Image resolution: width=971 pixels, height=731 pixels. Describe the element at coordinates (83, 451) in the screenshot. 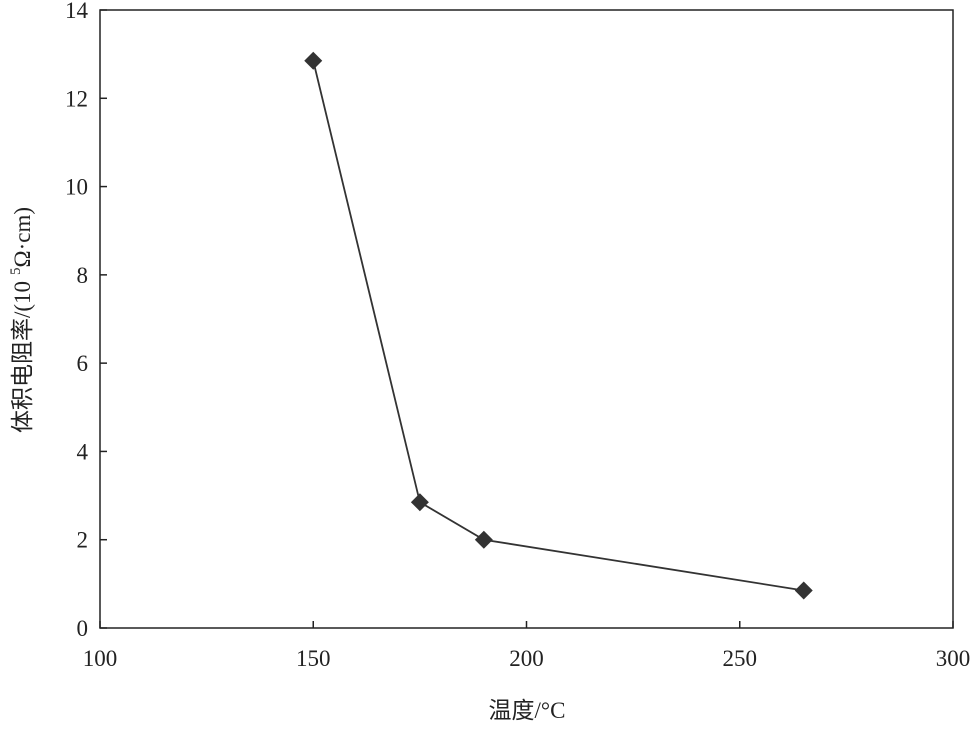

I see `y-tick-label: 4` at that location.